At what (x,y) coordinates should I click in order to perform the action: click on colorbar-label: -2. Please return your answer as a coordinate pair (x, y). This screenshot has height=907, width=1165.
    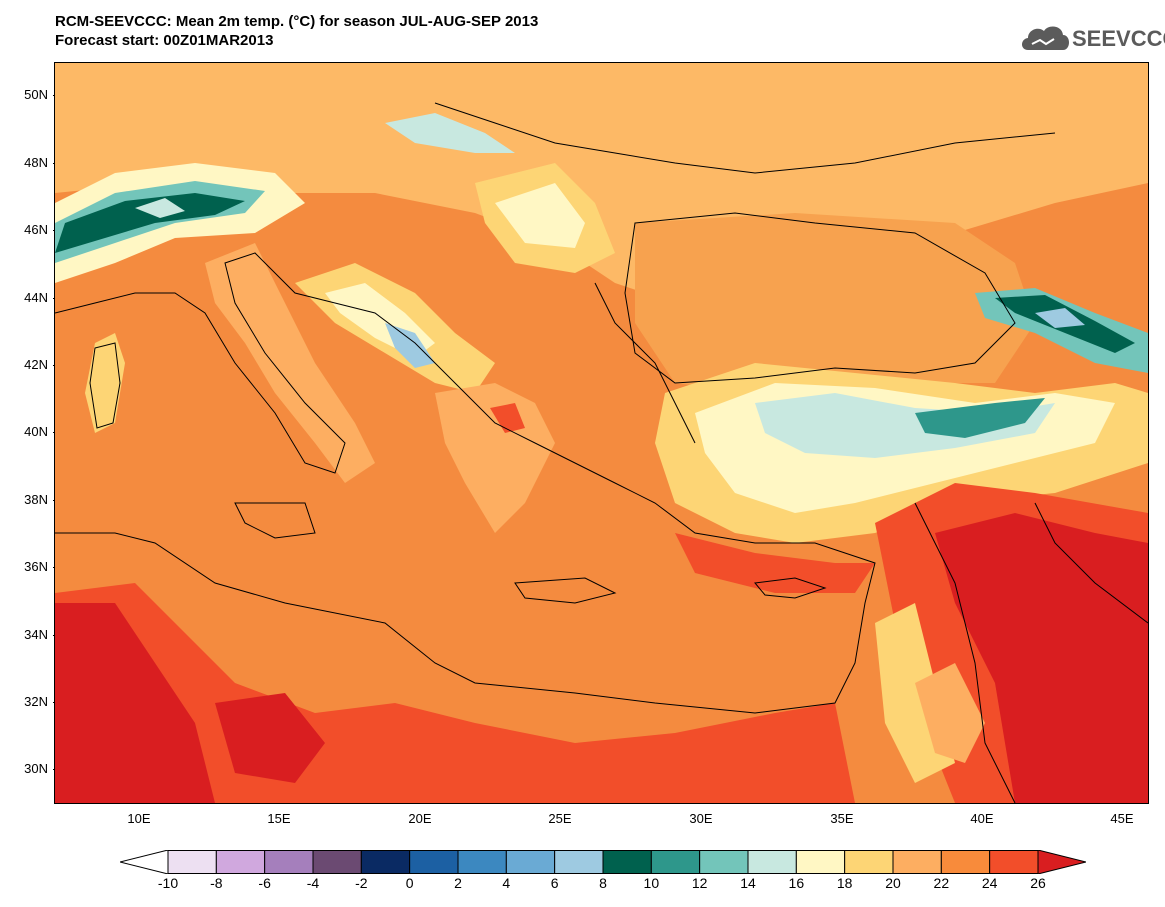
    Looking at the image, I should click on (361, 883).